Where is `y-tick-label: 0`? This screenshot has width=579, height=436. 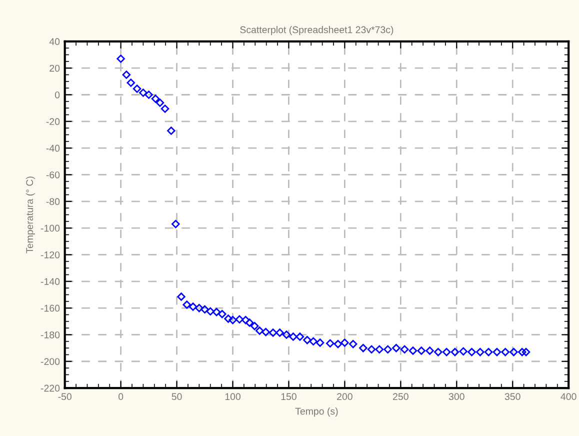
y-tick-label: 0 is located at coordinates (57, 94).